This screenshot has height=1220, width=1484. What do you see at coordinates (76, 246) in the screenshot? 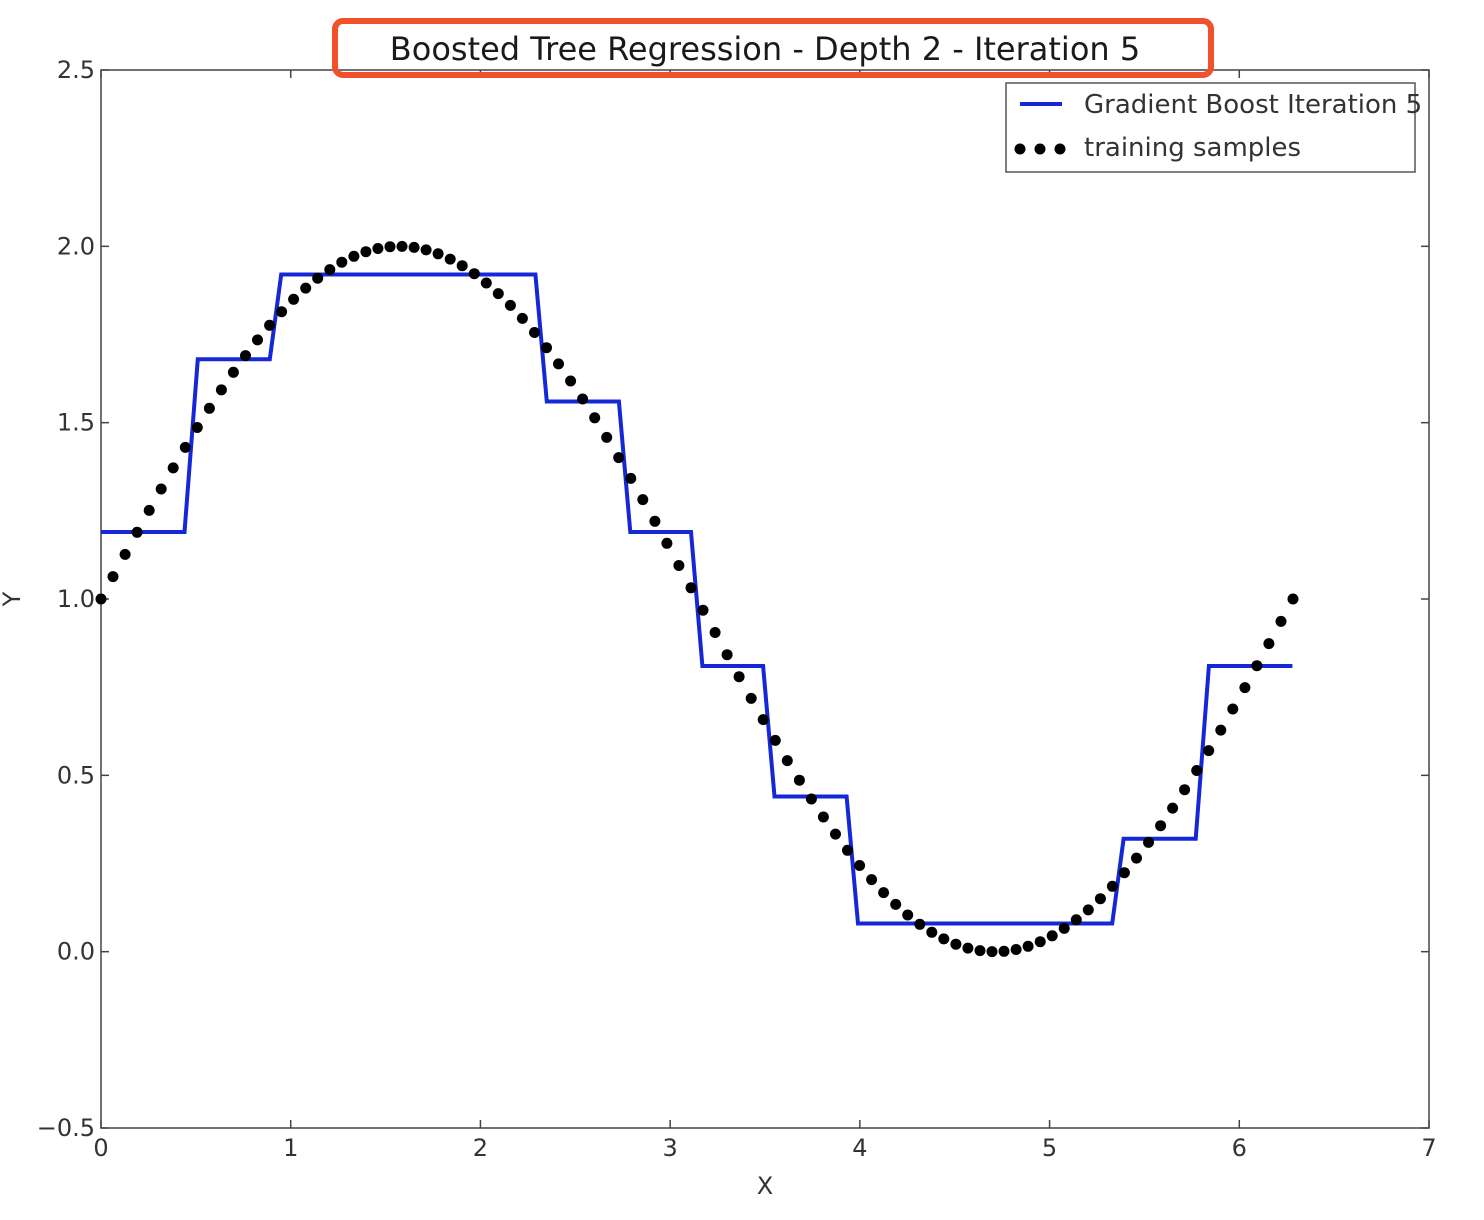
I see `y-tick-label: 2.0` at bounding box center [76, 246].